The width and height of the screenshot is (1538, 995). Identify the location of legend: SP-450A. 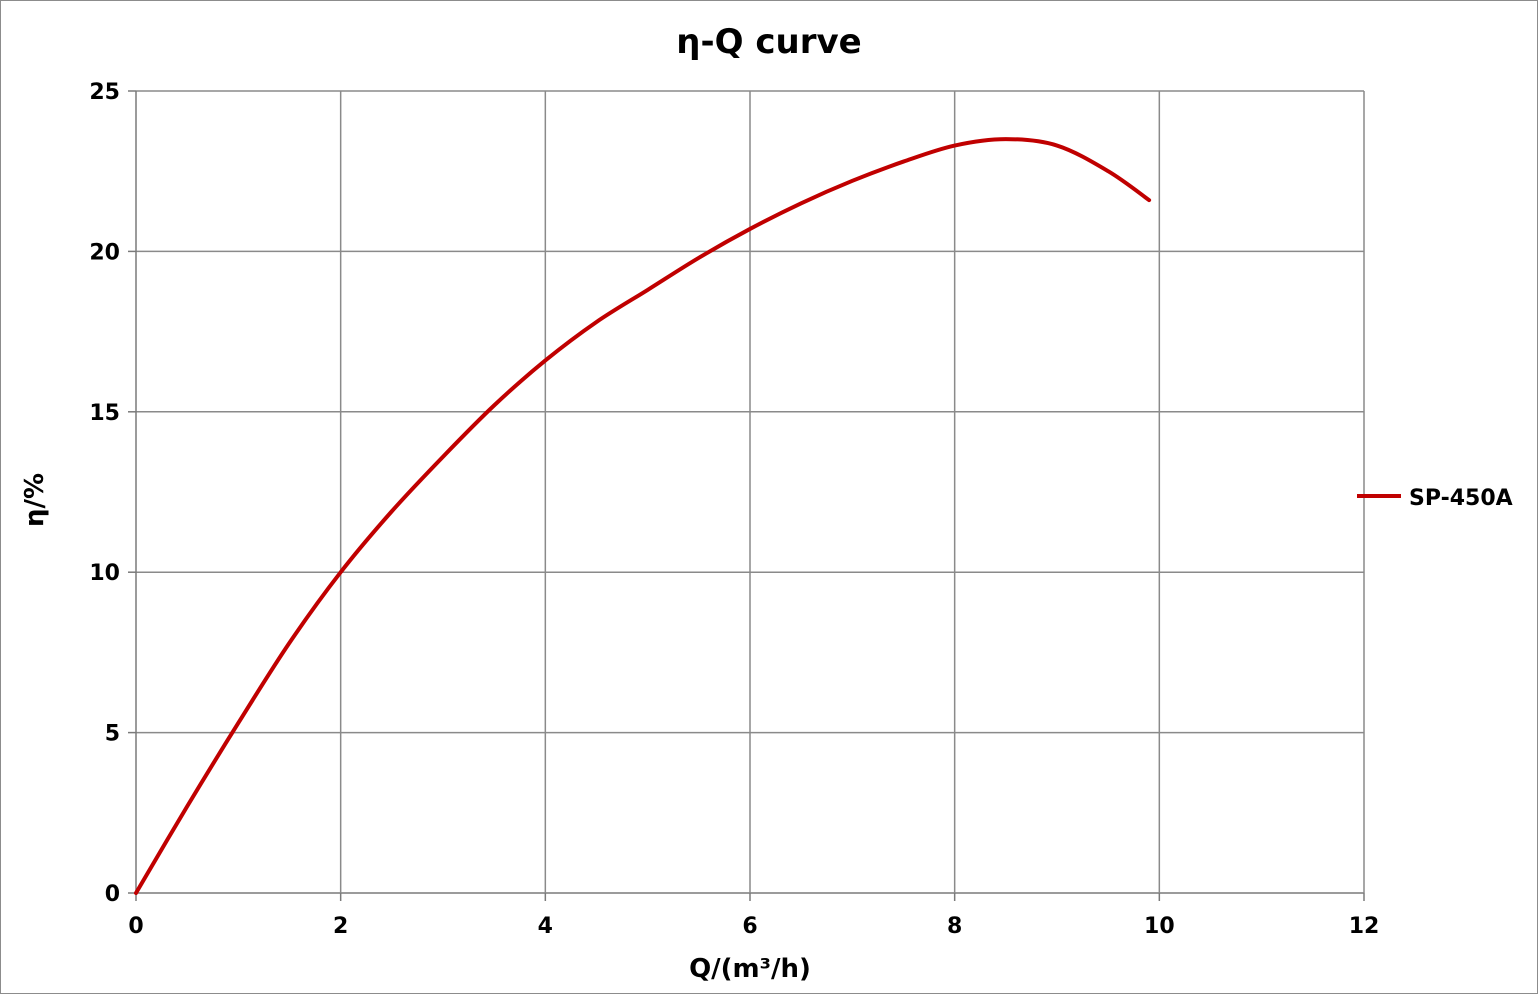
(1435, 498).